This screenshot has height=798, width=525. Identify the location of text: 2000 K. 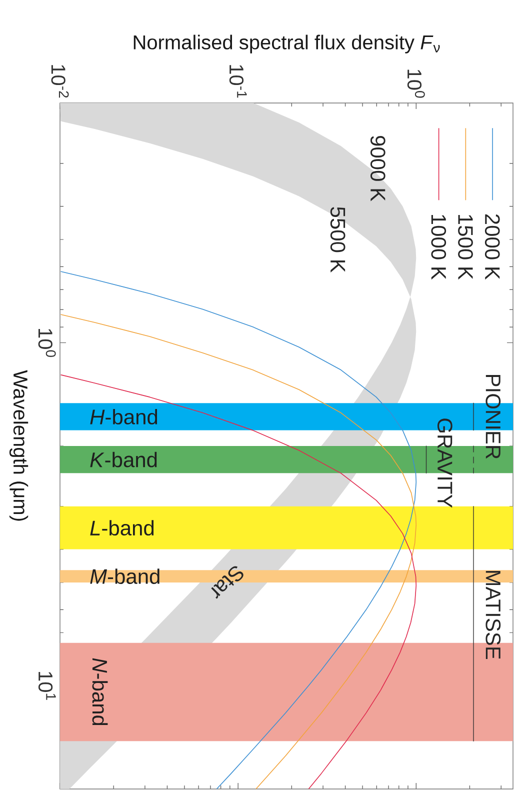
(492, 247).